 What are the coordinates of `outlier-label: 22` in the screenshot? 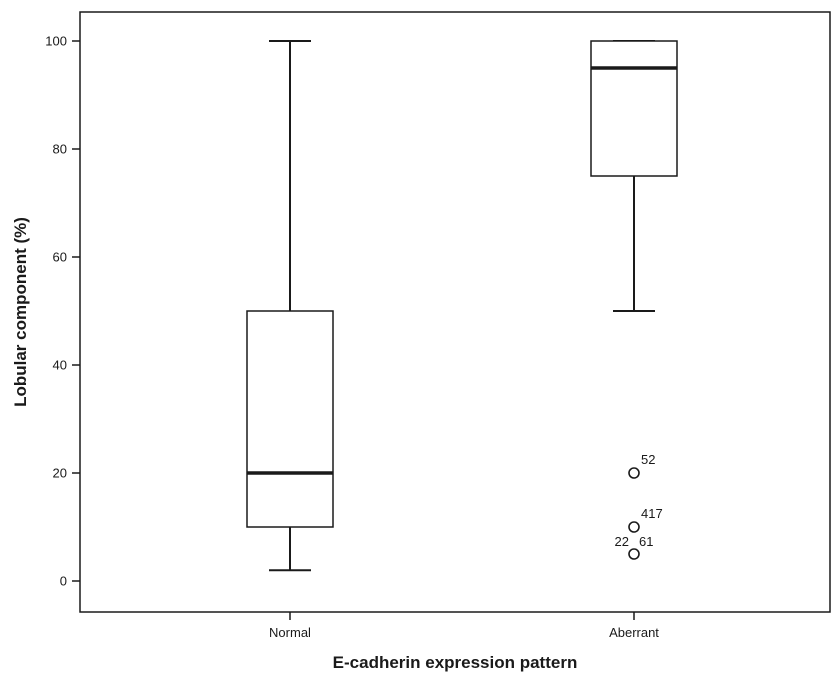 It's located at (622, 541).